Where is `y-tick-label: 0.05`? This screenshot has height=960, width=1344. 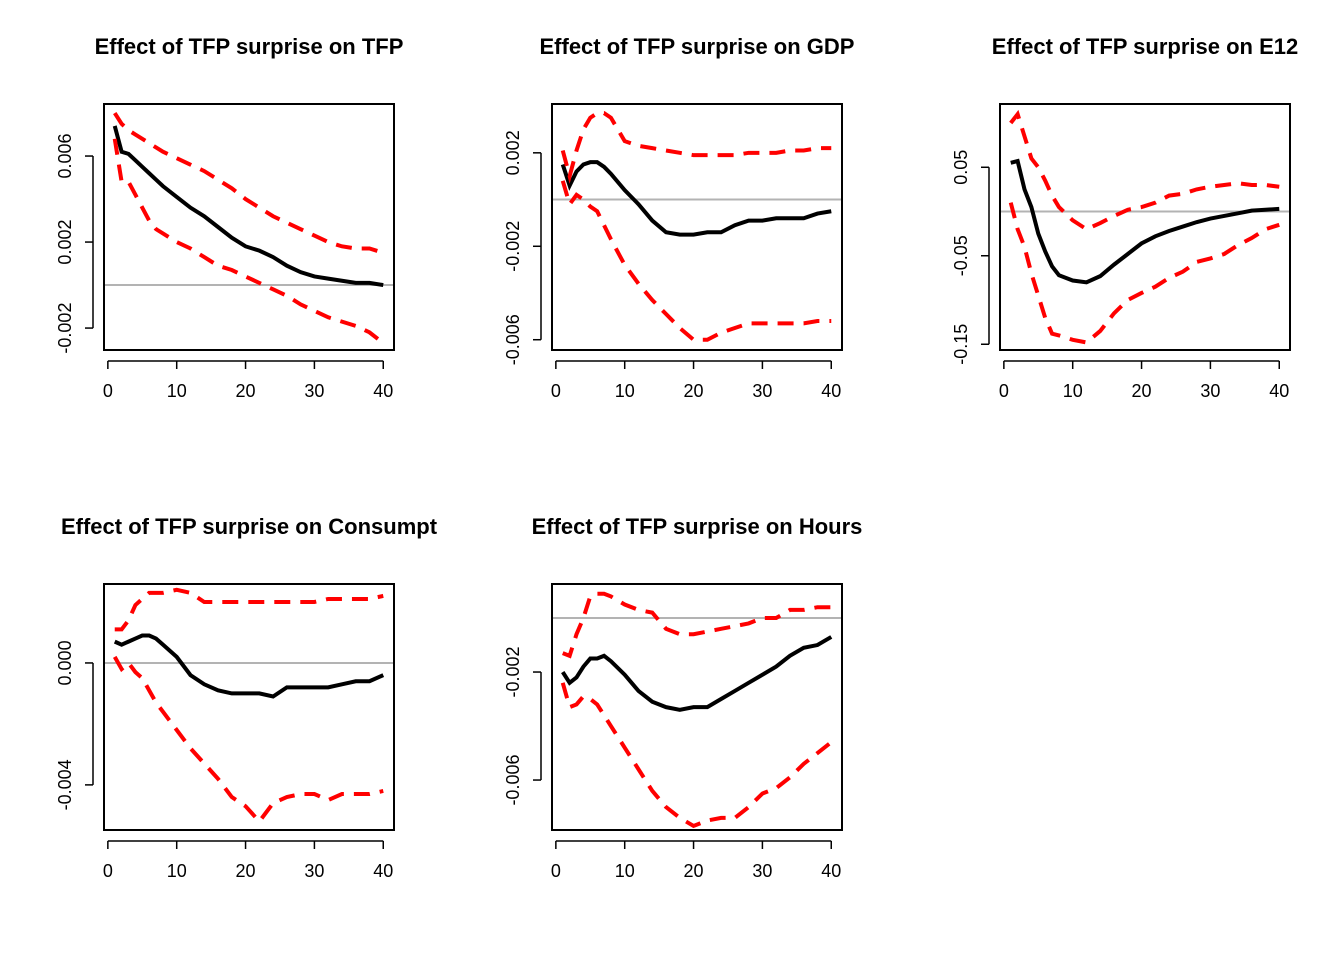
y-tick-label: 0.05 is located at coordinates (961, 167).